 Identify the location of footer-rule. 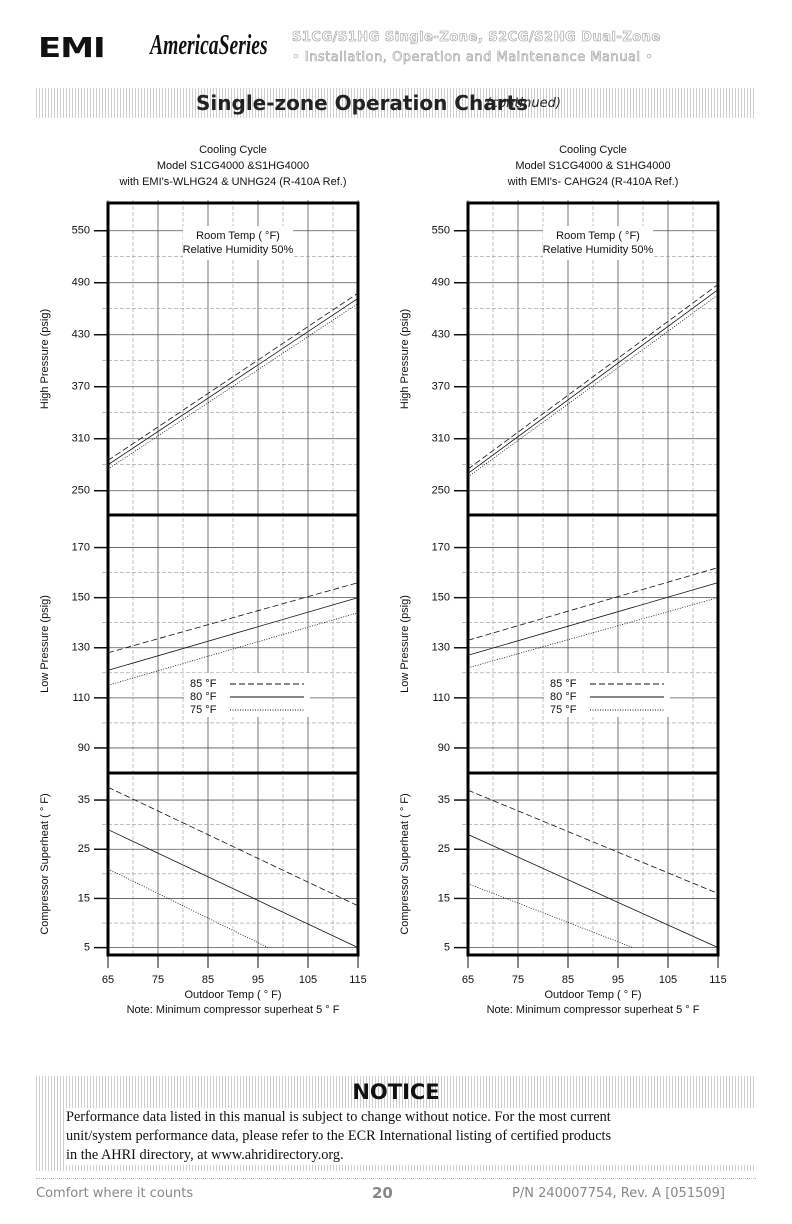
(396, 1178).